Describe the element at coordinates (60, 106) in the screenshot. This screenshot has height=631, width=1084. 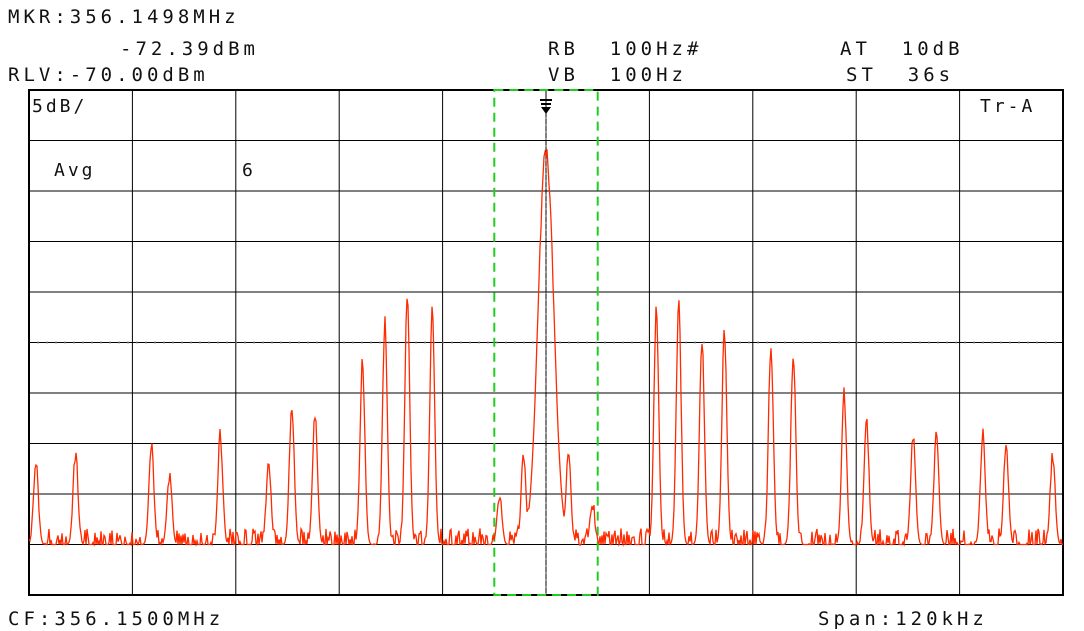
I see `scale-label: 5dB/` at that location.